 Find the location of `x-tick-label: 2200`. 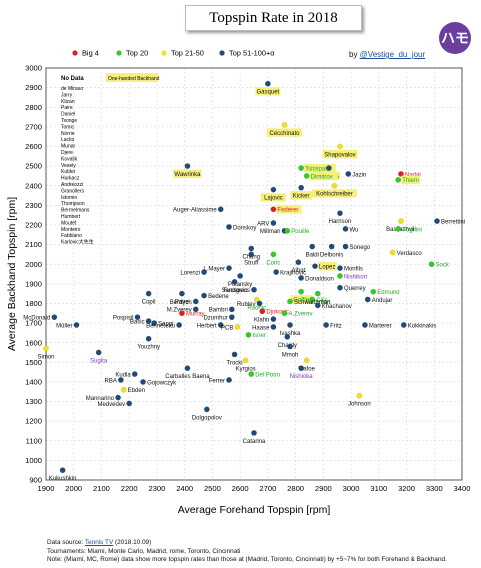

x-tick-label: 2200 is located at coordinates (129, 488).